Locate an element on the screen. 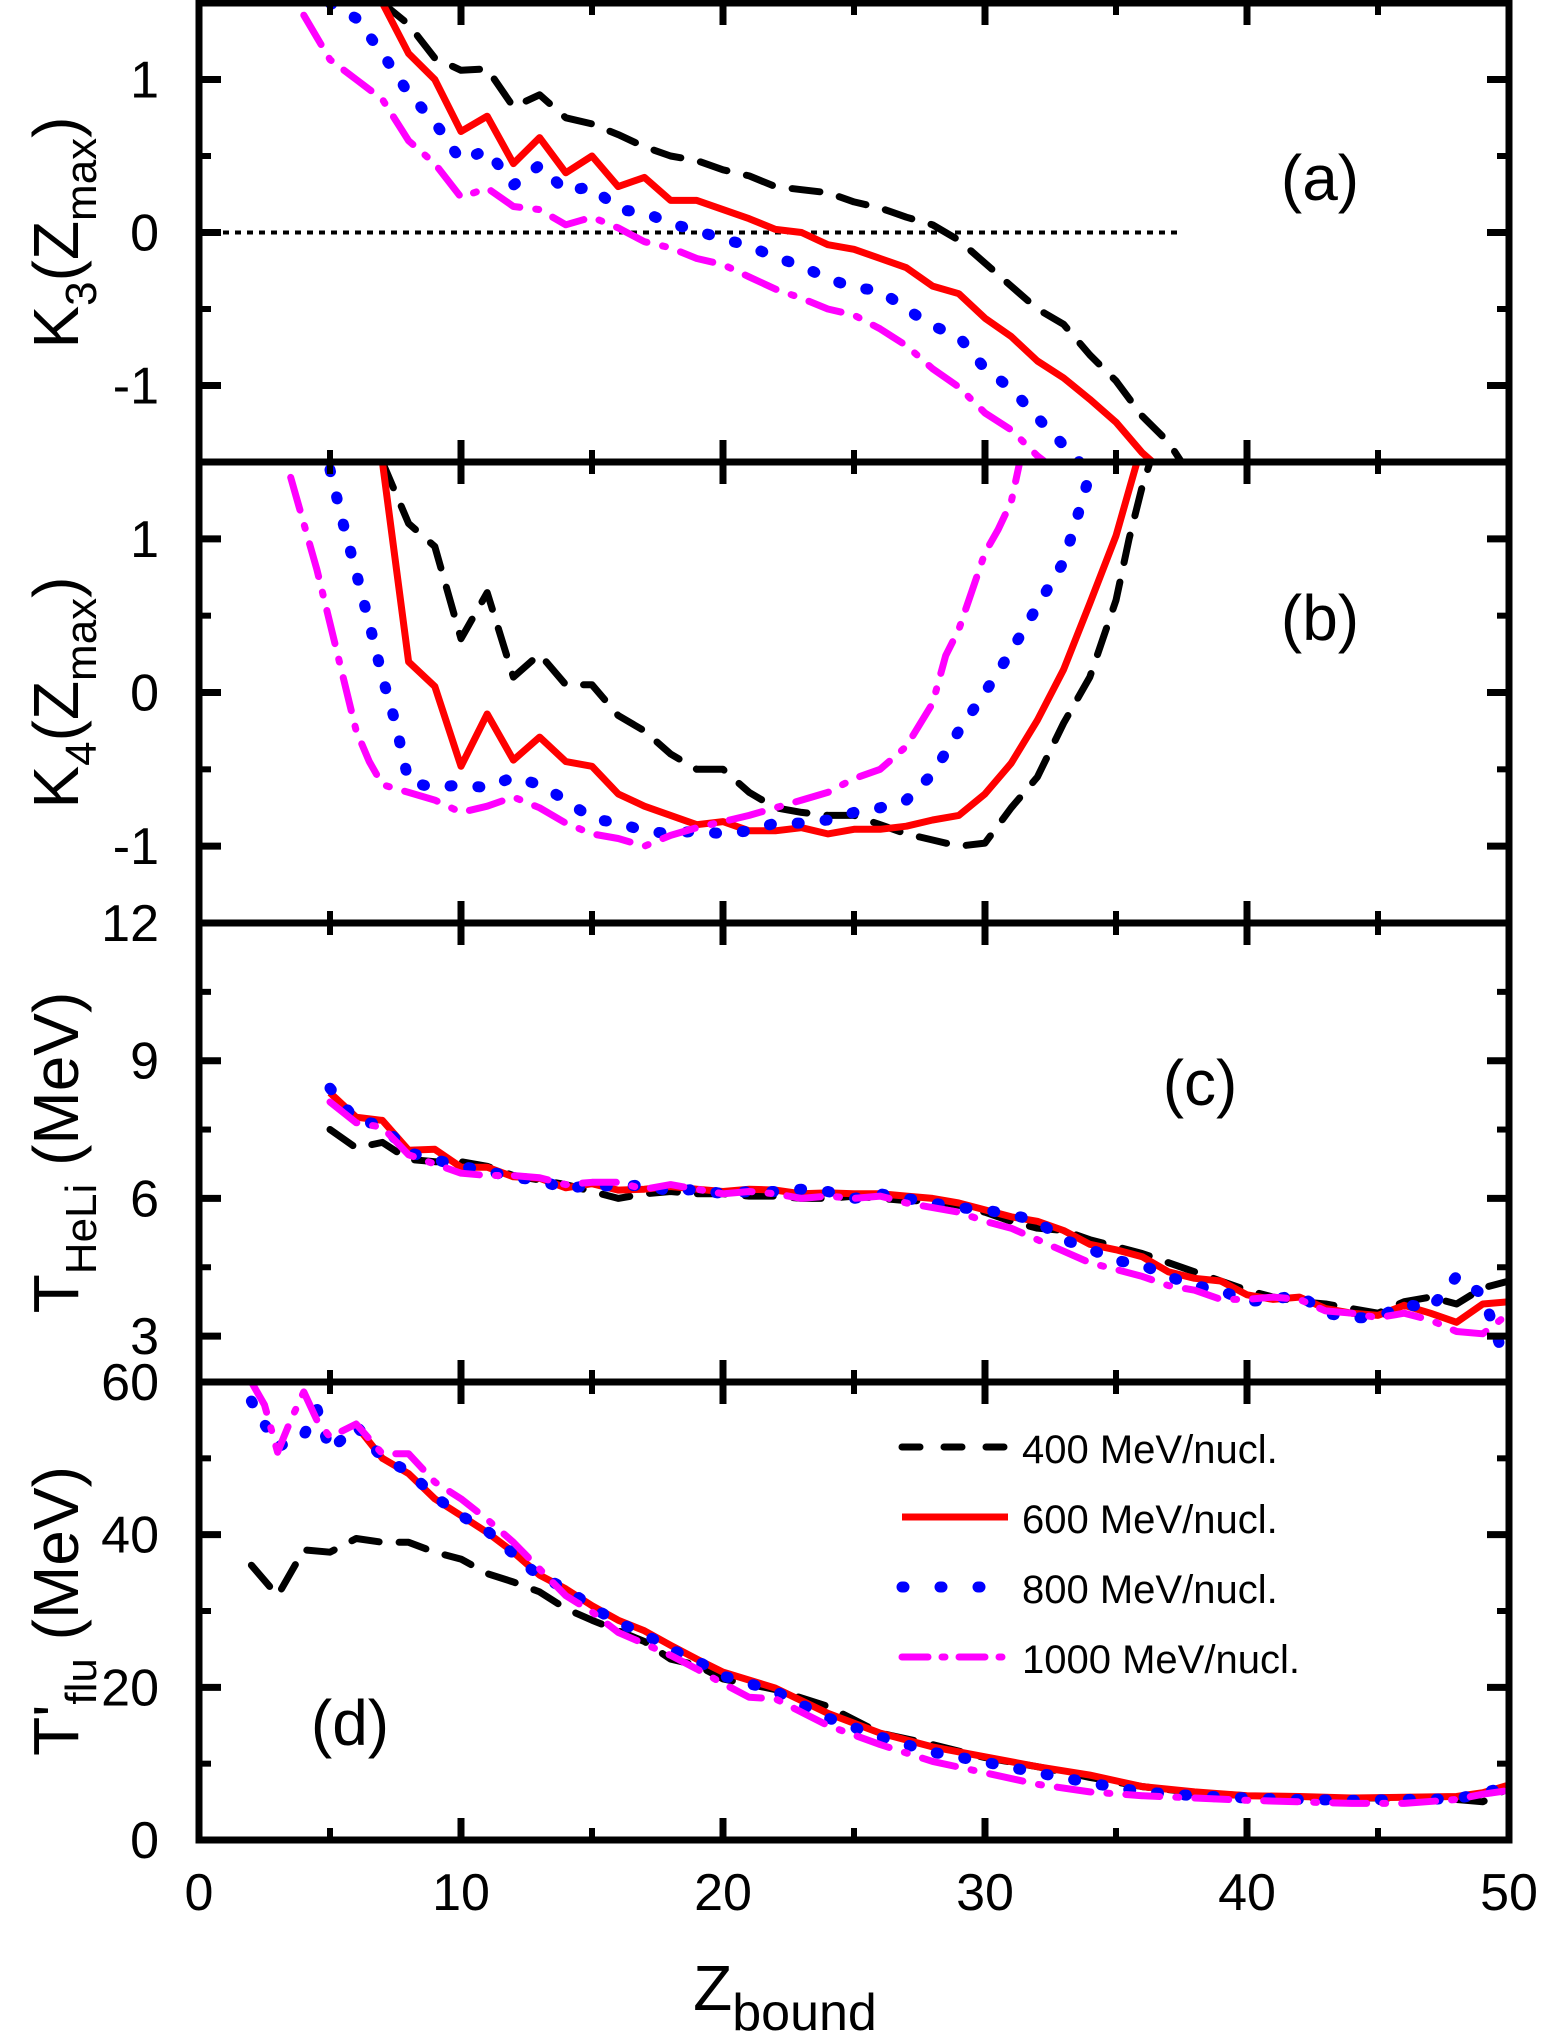 The width and height of the screenshot is (1543, 2039). panel-label-d: (d) is located at coordinates (350, 1723).